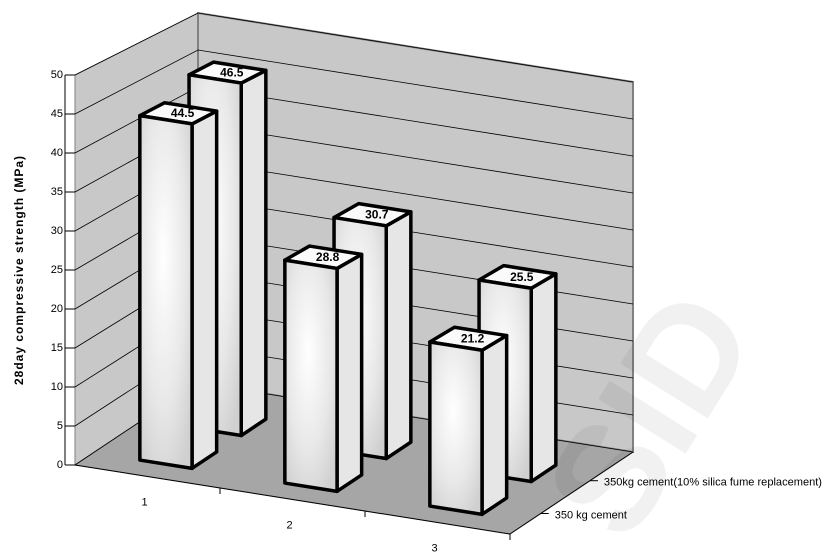 This screenshot has height=557, width=827. What do you see at coordinates (60, 465) in the screenshot?
I see `y-tick-label: 0` at bounding box center [60, 465].